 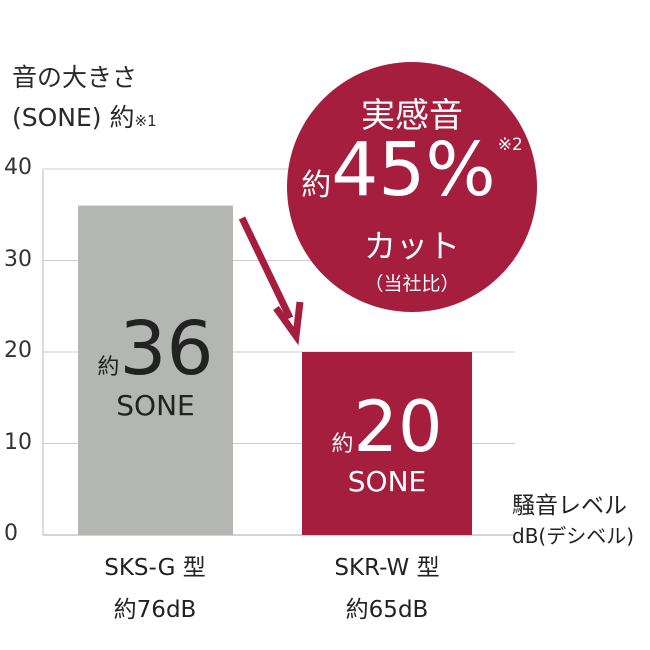 What do you see at coordinates (411, 246) in the screenshot?
I see `callout-line3: カット` at bounding box center [411, 246].